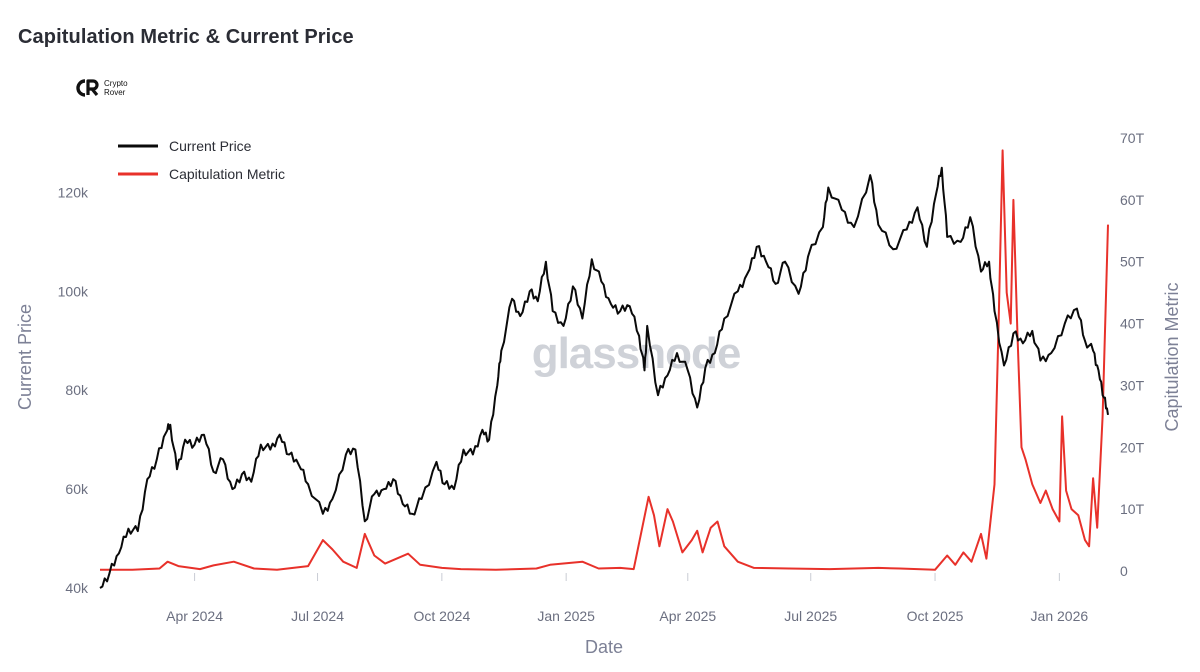 The height and width of the screenshot is (672, 1200). What do you see at coordinates (194, 616) in the screenshot?
I see `x-tick-label: Apr 2024` at bounding box center [194, 616].